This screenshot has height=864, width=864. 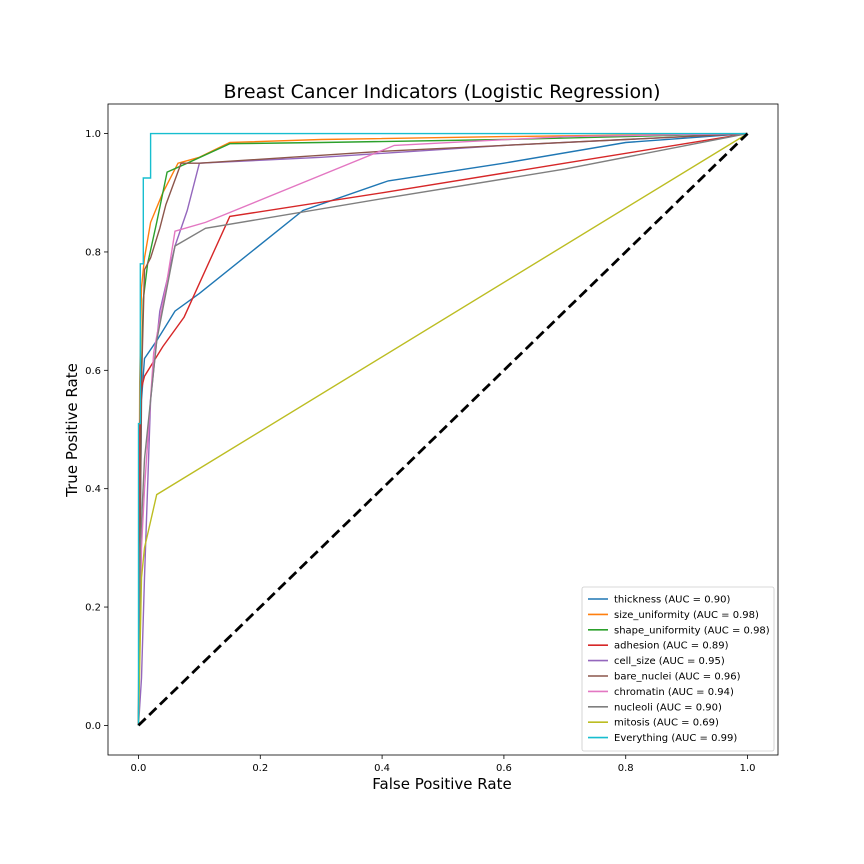 I want to click on legend-label-2: shape_uniformity (AUC = 0.98), so click(x=692, y=630).